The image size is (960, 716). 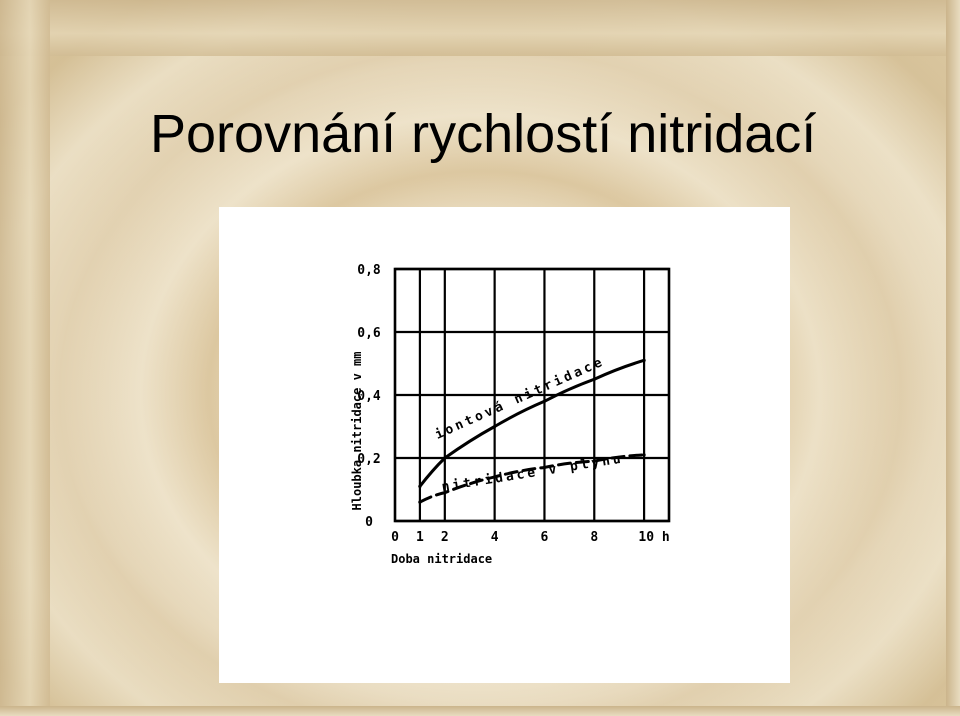 What do you see at coordinates (420, 537) in the screenshot?
I see `x-tick-label: 1` at bounding box center [420, 537].